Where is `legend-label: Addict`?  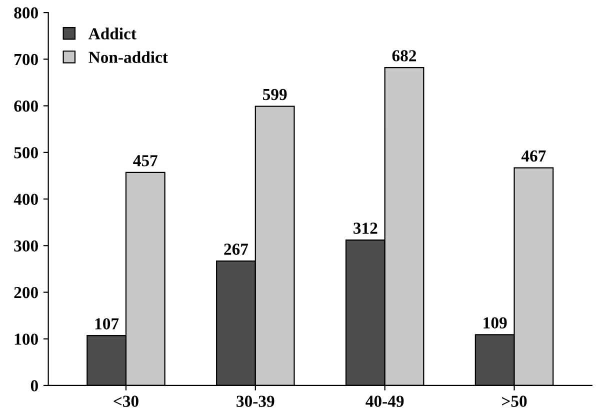 legend-label: Addict is located at coordinates (112, 34).